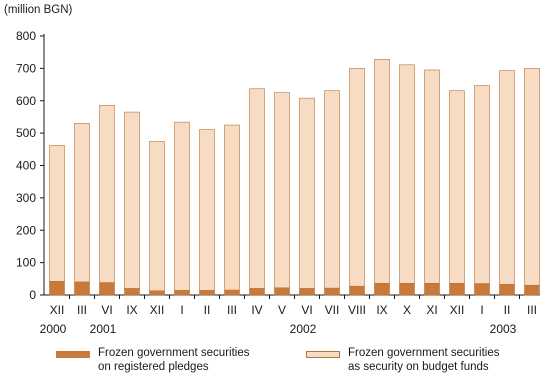 This screenshot has width=542, height=376. Describe the element at coordinates (53, 329) in the screenshot. I see `x-year-label: 2000` at that location.